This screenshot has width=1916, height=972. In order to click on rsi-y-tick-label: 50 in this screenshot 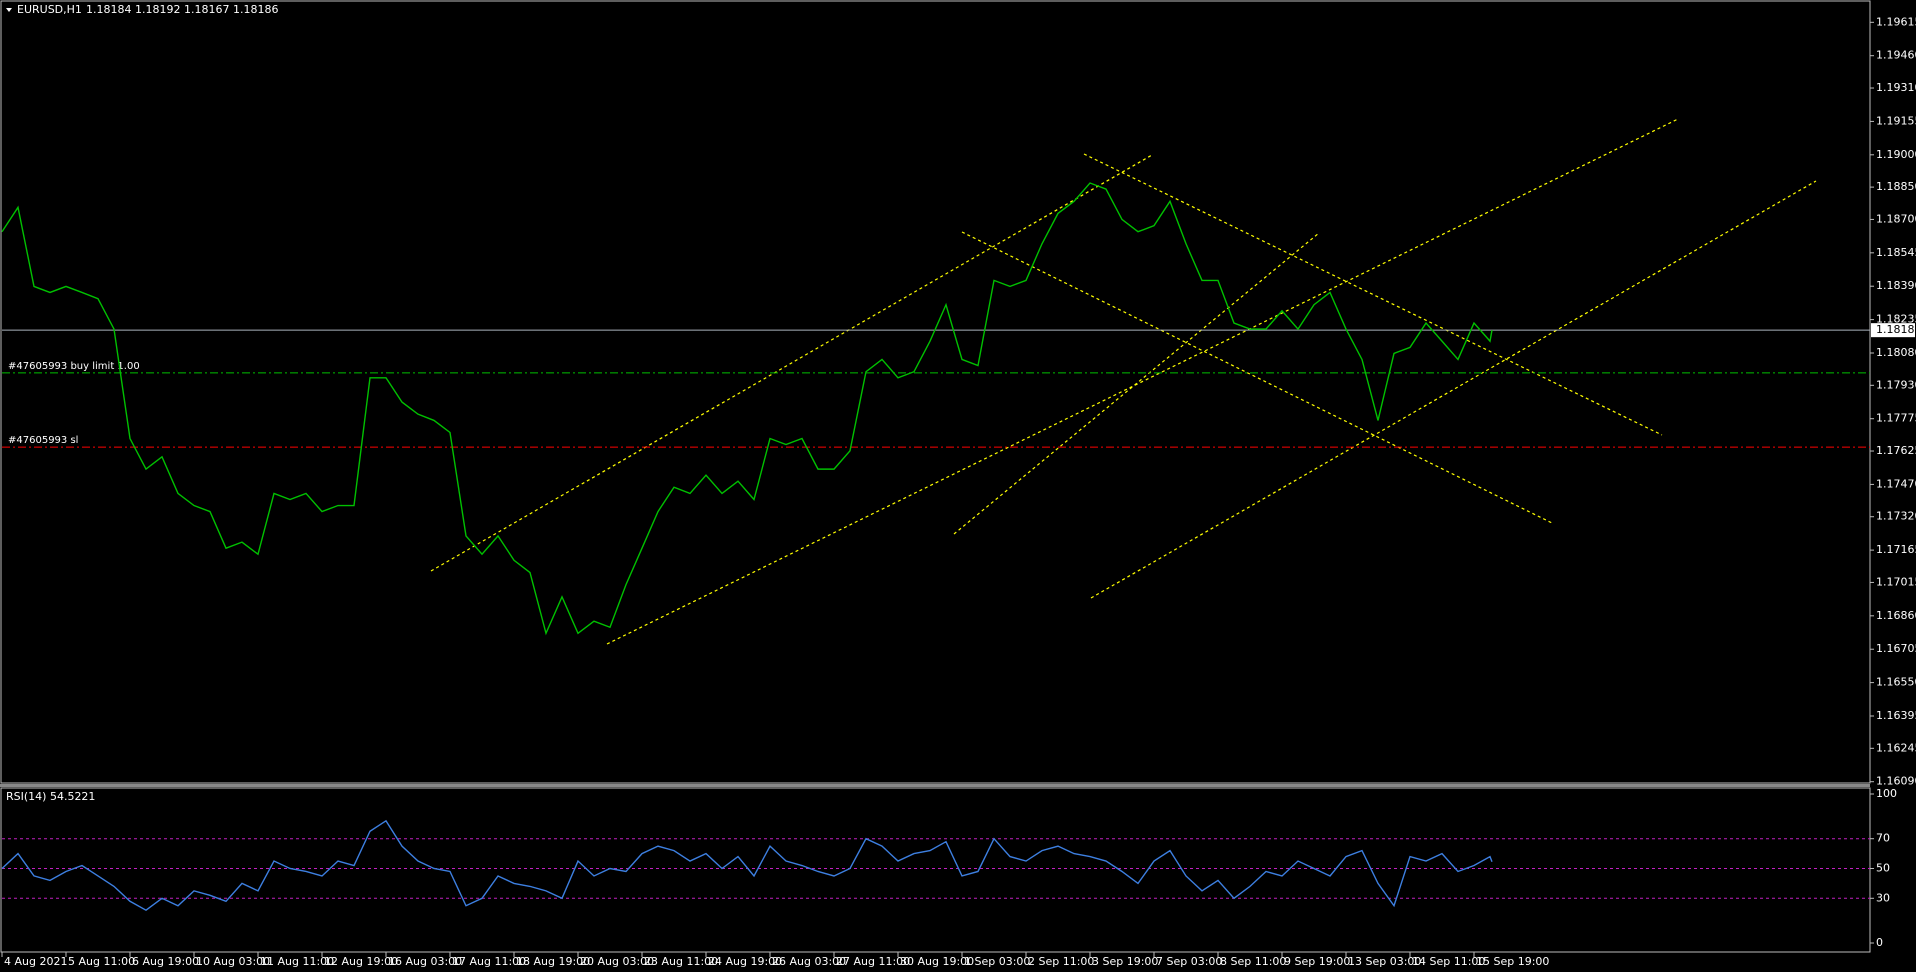, I will do `click(1883, 868)`.